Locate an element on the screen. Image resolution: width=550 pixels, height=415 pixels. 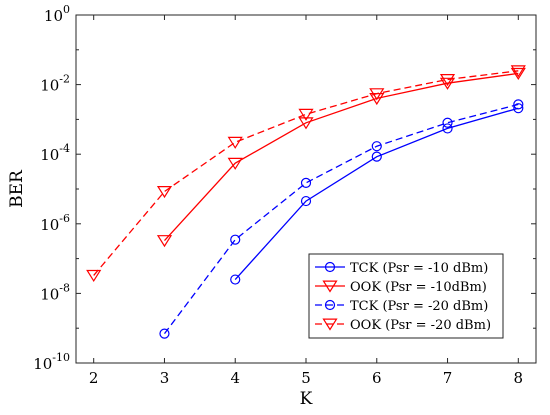
legend-item: TCK (Psr = -20 dBm) is located at coordinates (401, 306).